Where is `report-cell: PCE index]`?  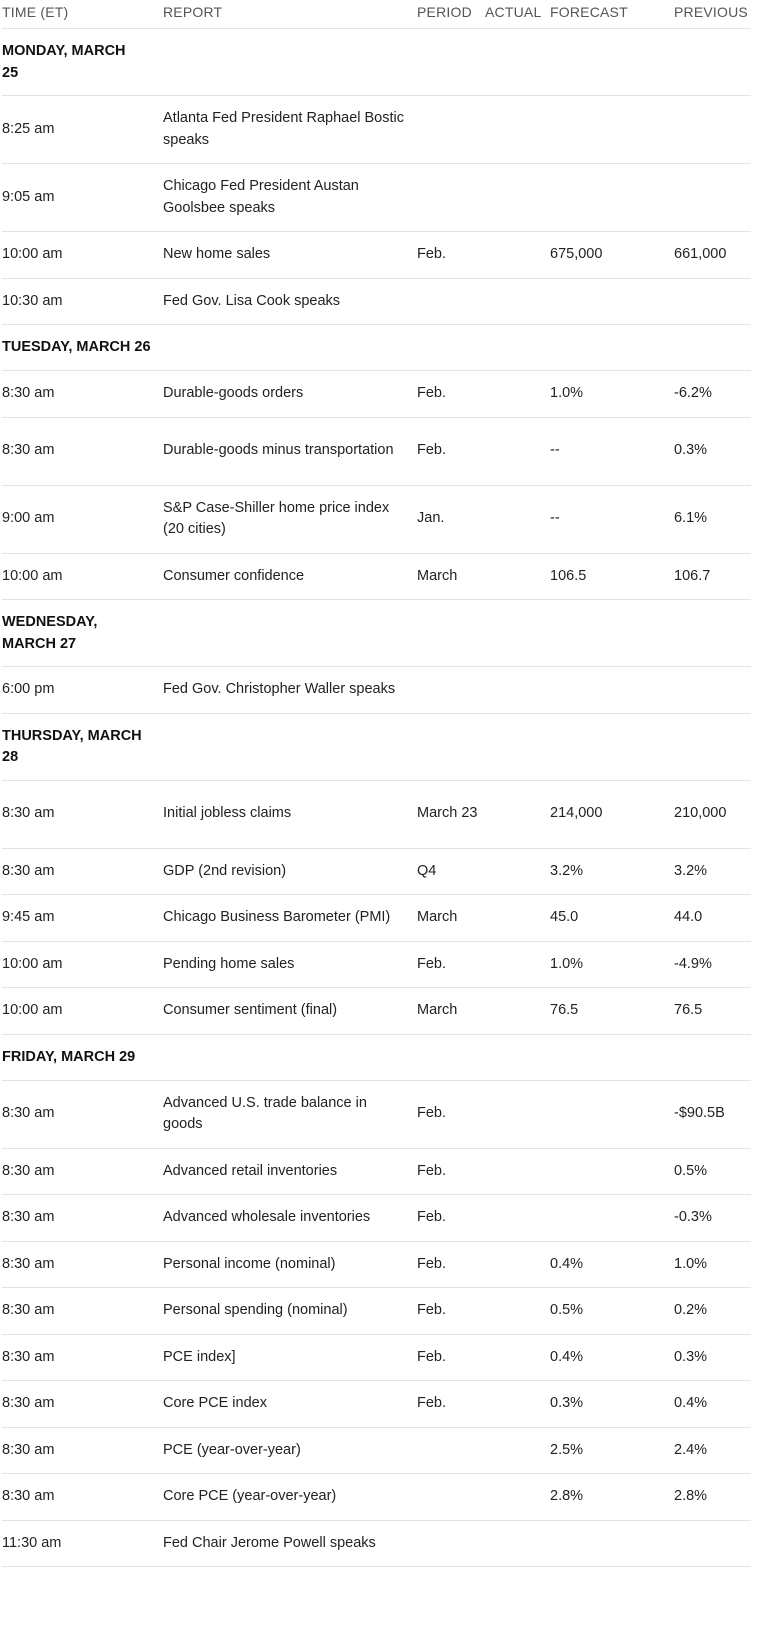 report-cell: PCE index] is located at coordinates (290, 1357).